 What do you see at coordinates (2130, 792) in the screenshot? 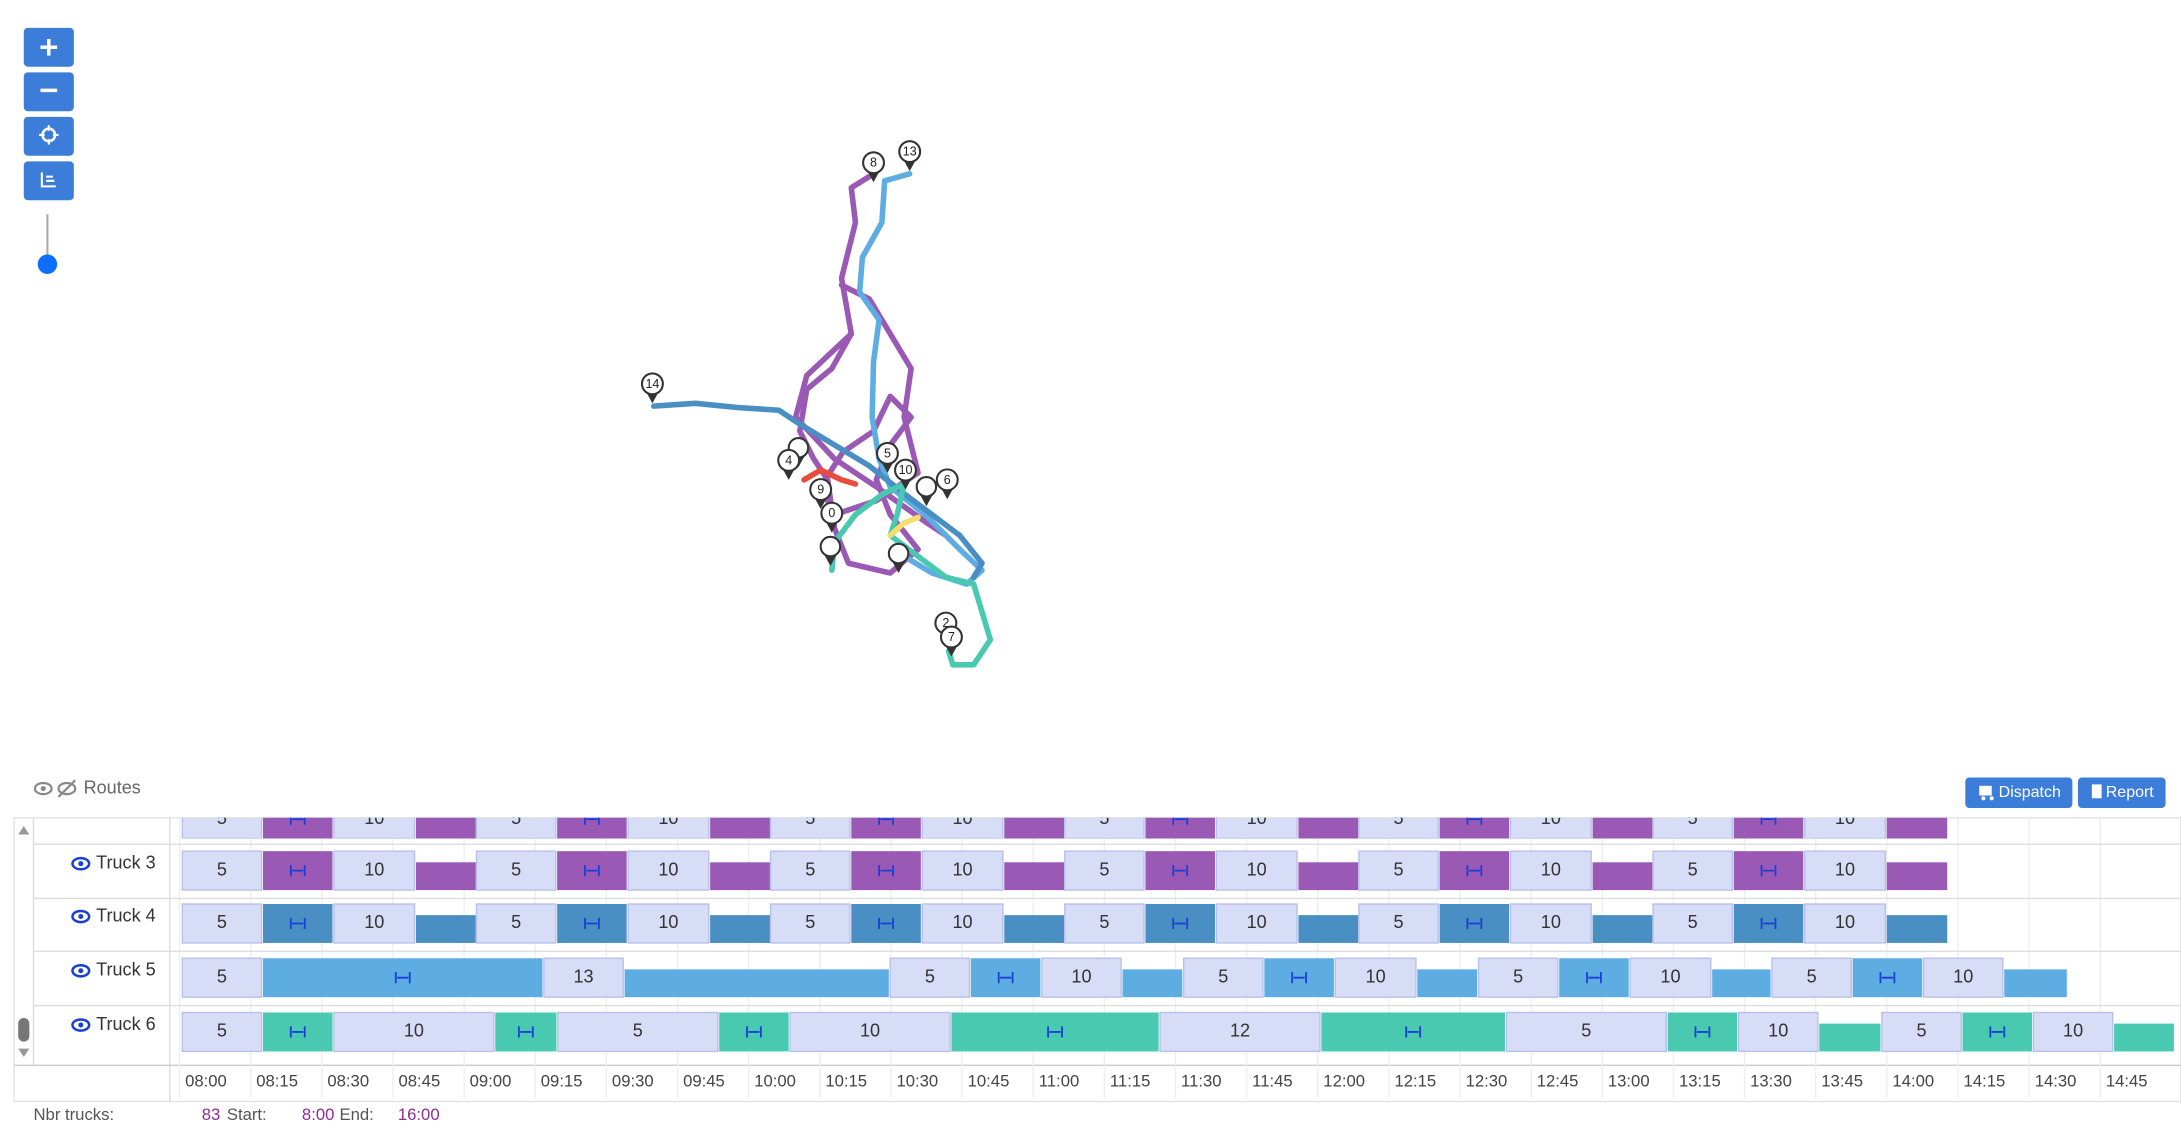
I see `report-label: Report` at bounding box center [2130, 792].